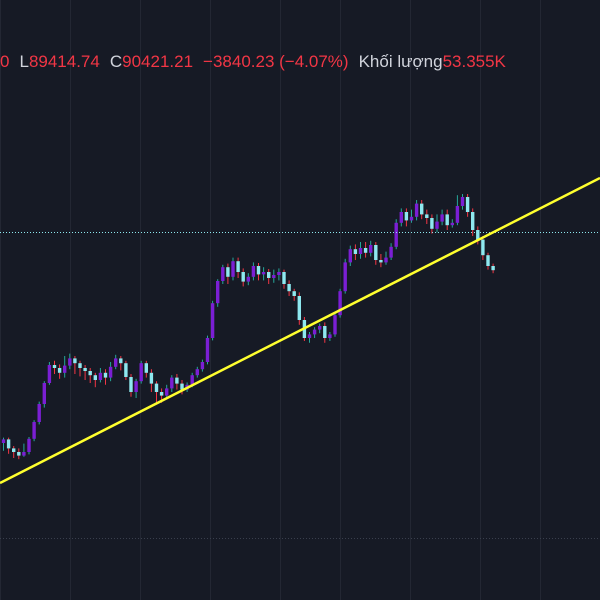 Image resolution: width=600 pixels, height=600 pixels. What do you see at coordinates (64, 61) in the screenshot?
I see `low-value: 89414.74` at bounding box center [64, 61].